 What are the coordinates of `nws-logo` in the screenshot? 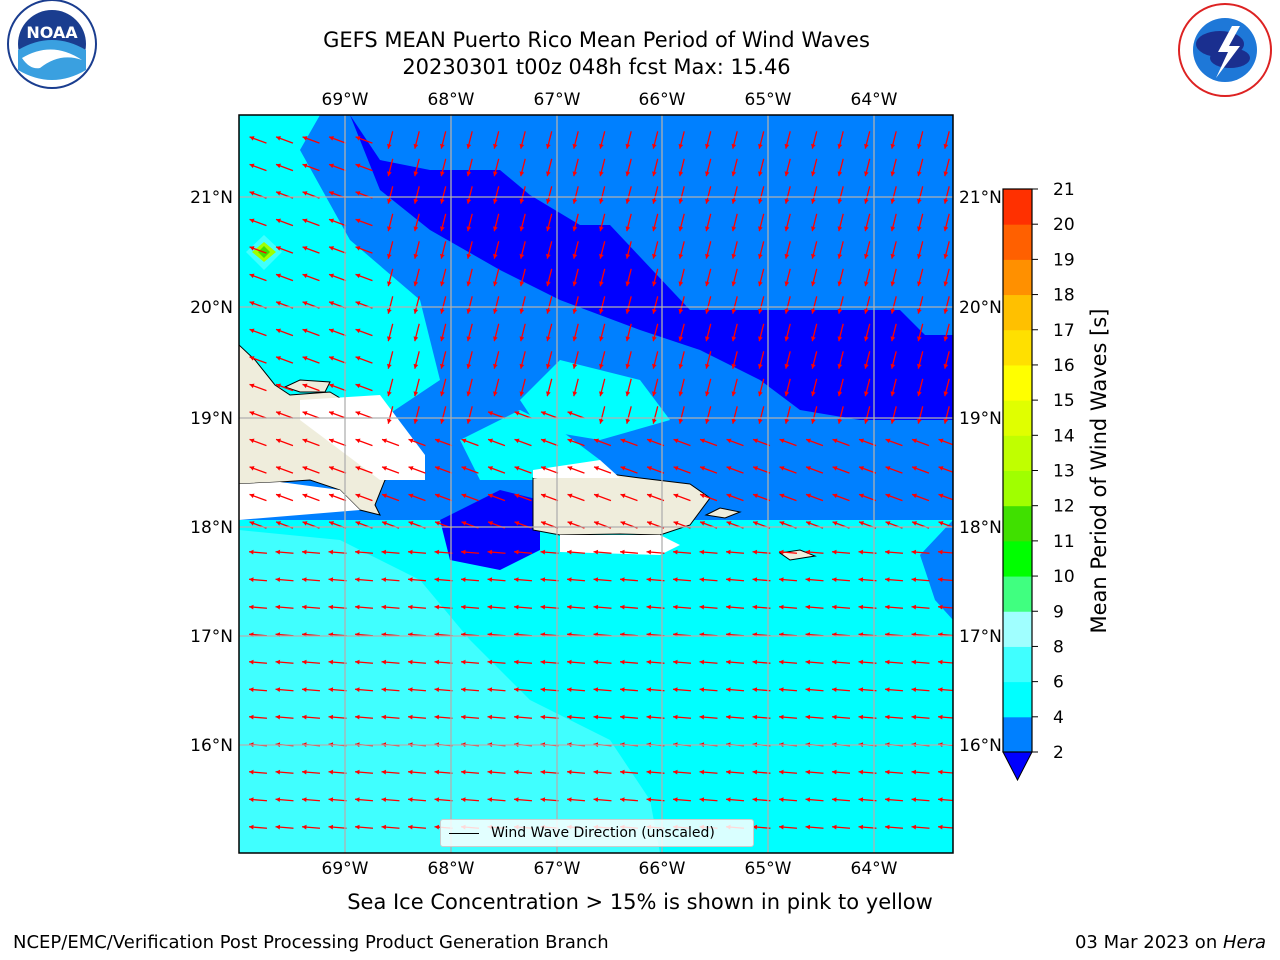 It's located at (1225, 55).